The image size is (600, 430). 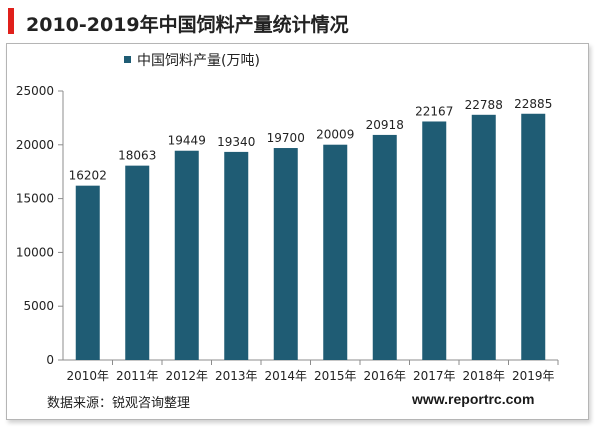 I want to click on data-label: 22885, so click(x=533, y=104).